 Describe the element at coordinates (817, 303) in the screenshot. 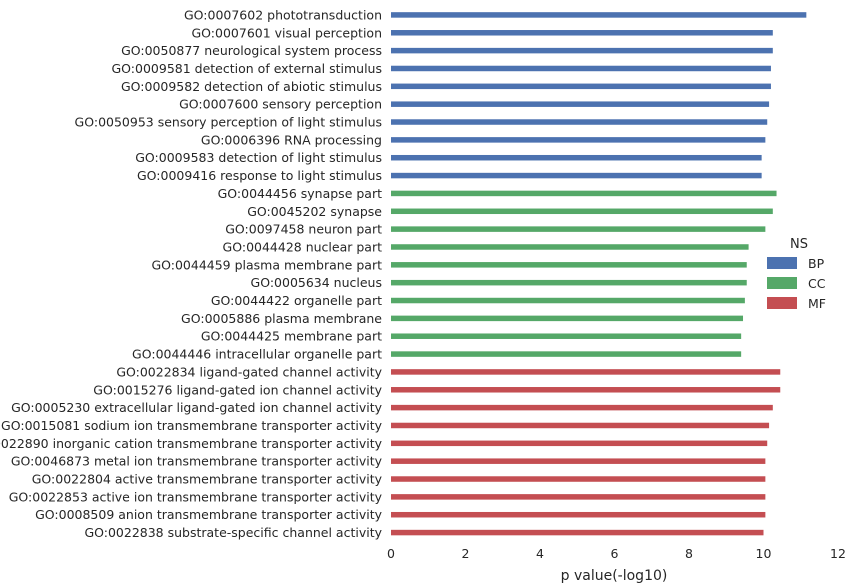

I see `legend-label: MF` at that location.